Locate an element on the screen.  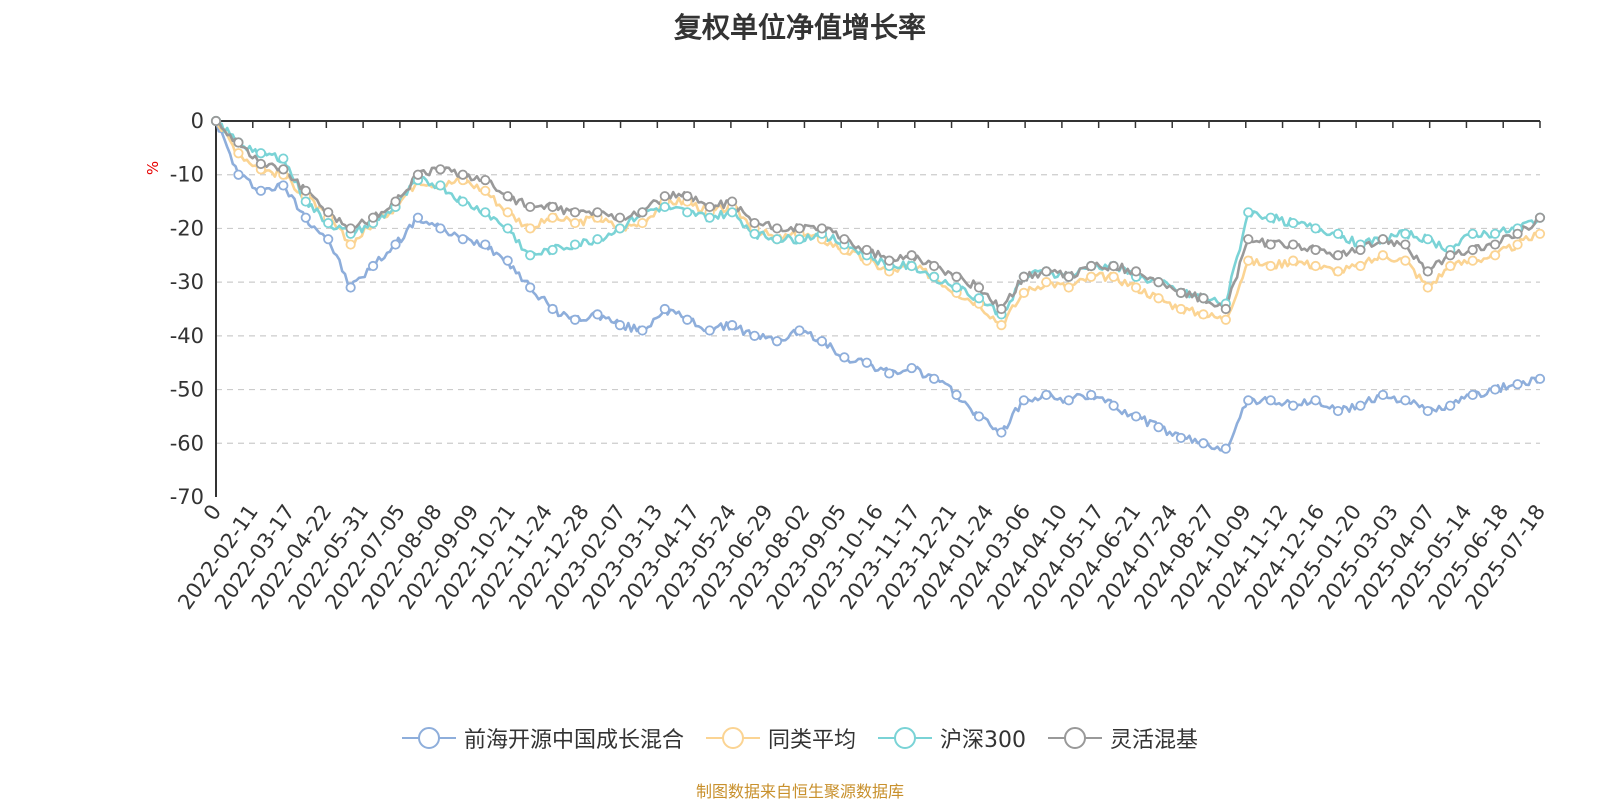
y-tick-label: -40 is located at coordinates (187, 336).